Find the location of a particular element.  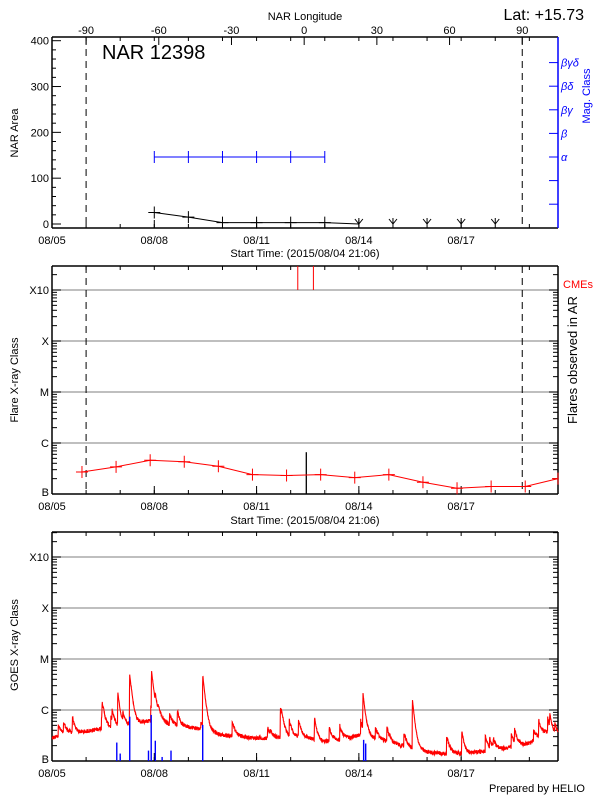

panel2-xlabel: Start Time: (2015/08/04 21:06) is located at coordinates (304, 521).